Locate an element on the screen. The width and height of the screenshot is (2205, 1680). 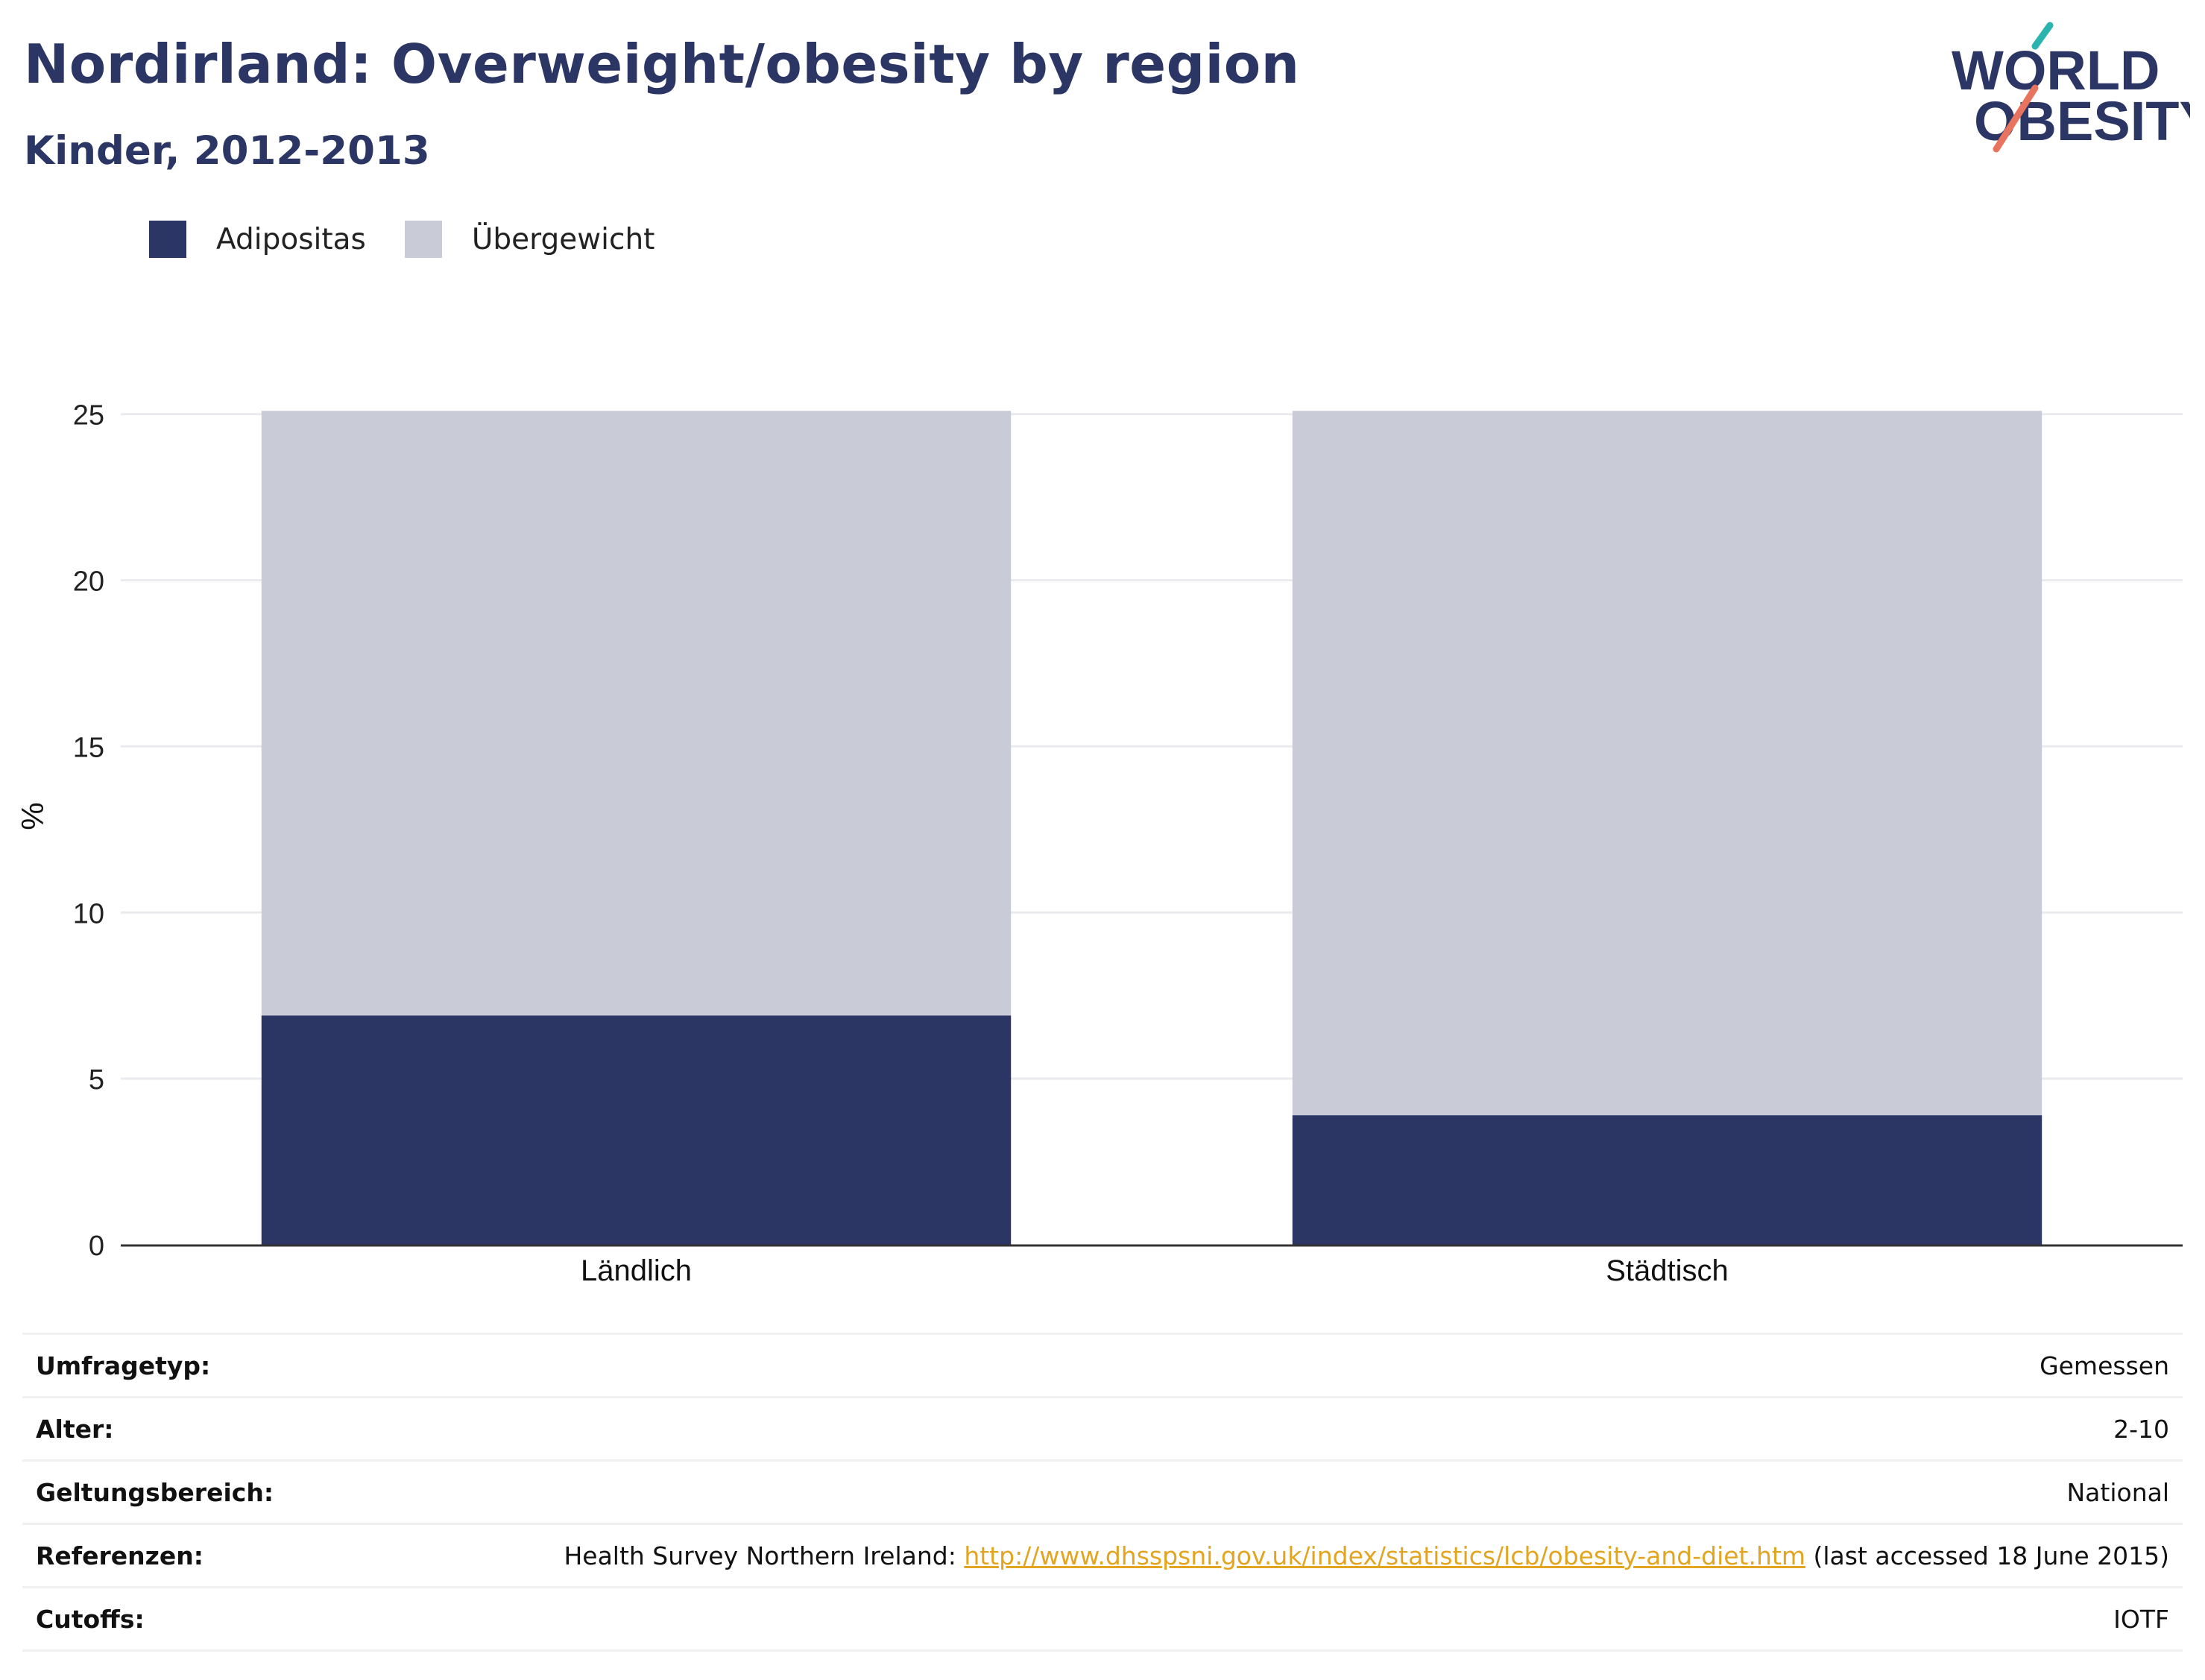
info-key: Referenzen: is located at coordinates (173, 1555).